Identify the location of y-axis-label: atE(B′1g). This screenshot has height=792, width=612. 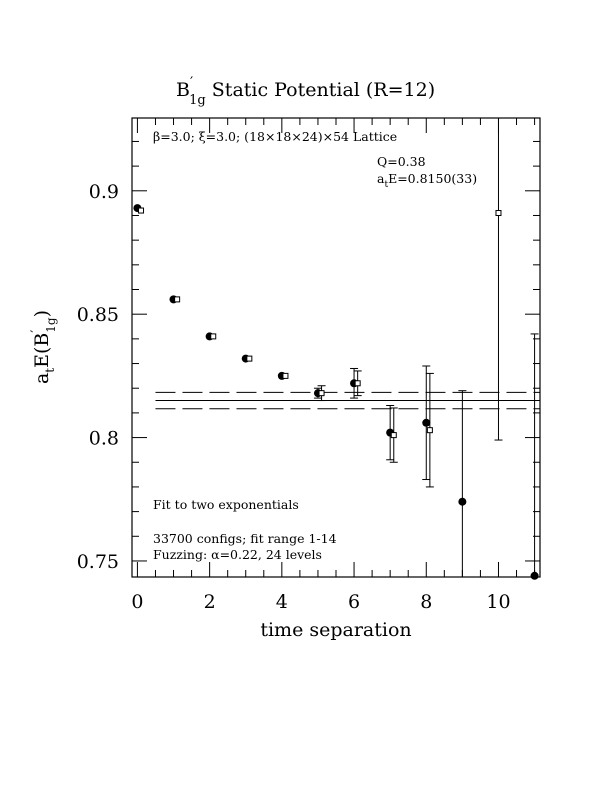
(43, 347).